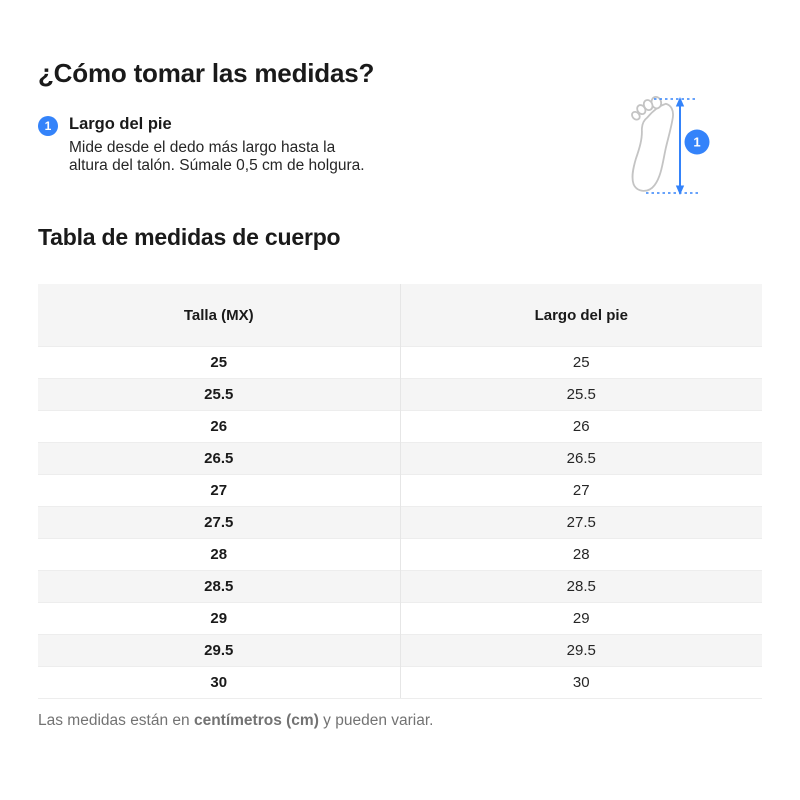 This screenshot has height=800, width=800. I want to click on foot-measure-icon: 1, so click(670, 145).